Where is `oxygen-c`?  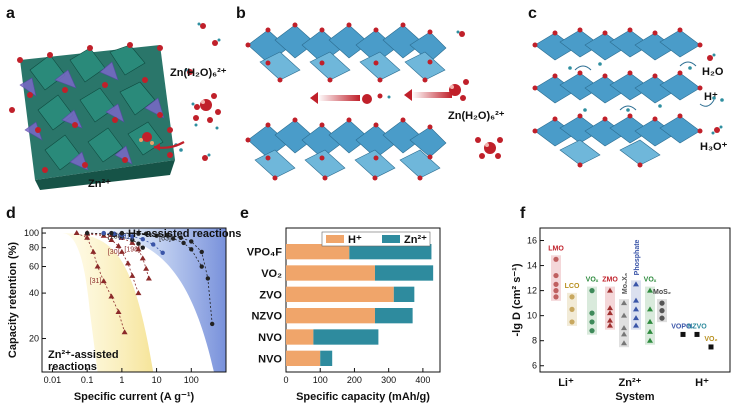 oxygen-c is located at coordinates (617, 97).